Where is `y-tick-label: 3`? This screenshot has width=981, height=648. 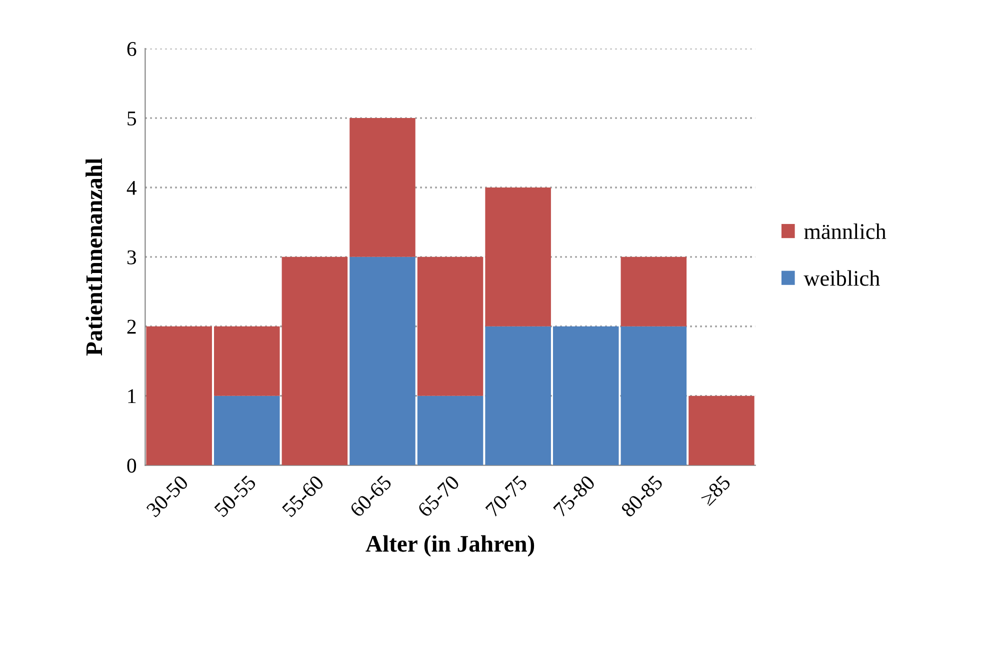
y-tick-label: 3 is located at coordinates (131, 257).